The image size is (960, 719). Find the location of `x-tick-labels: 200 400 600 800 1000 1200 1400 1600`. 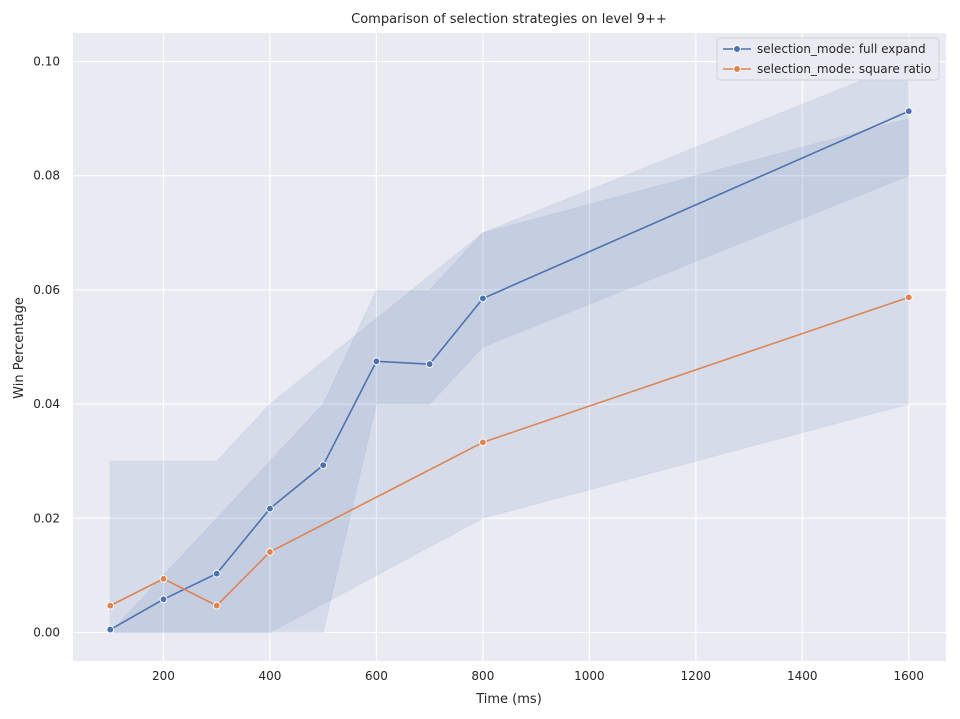

x-tick-labels: 200 400 600 800 1000 1200 1400 1600 is located at coordinates (538, 676).